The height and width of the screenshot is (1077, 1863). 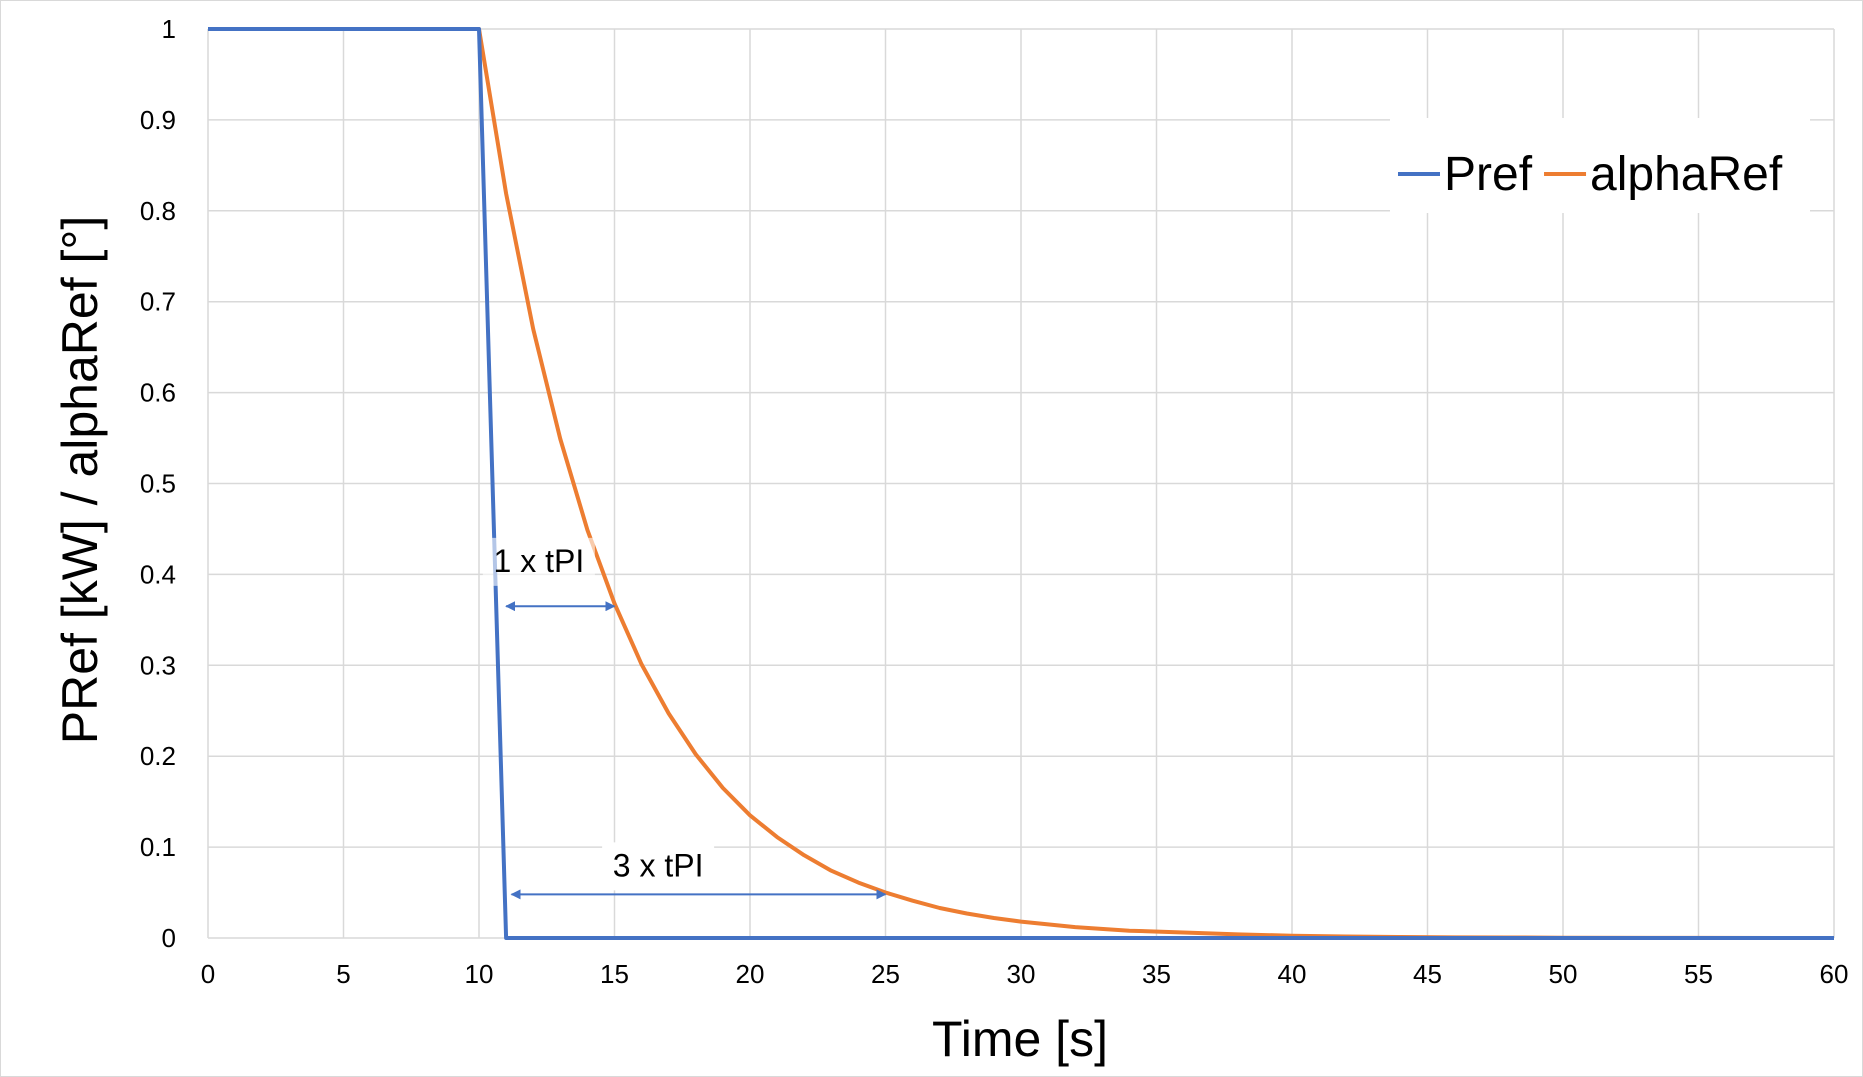 I want to click on x-tick-labels: 0 5 10 15 20 25 30 35 40 45 50 55 60, so click(x=1025, y=974).